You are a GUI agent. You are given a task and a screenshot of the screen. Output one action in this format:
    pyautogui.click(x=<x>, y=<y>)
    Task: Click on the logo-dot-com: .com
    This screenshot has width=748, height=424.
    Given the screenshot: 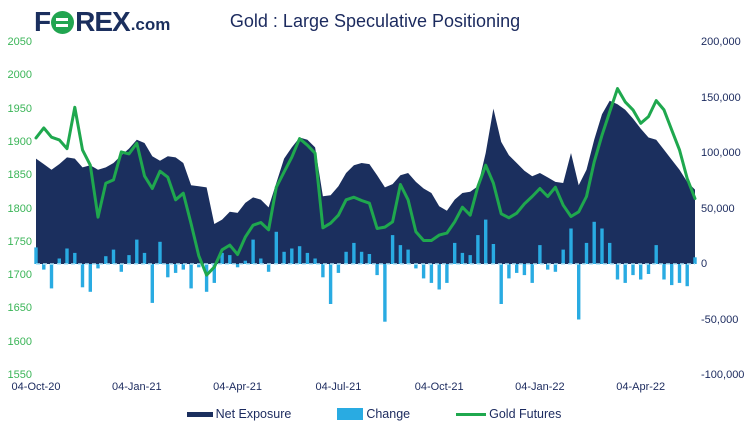 What is the action you would take?
    pyautogui.click(x=150, y=24)
    